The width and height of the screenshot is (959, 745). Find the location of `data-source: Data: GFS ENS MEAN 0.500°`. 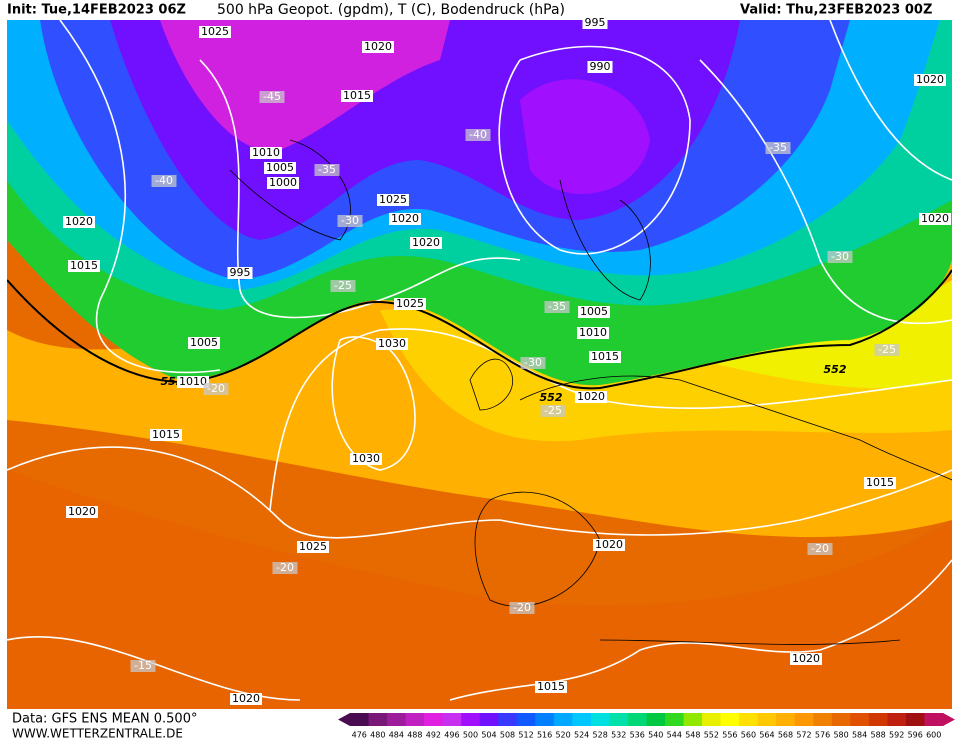

data-source: Data: GFS ENS MEAN 0.500° is located at coordinates (104, 719).